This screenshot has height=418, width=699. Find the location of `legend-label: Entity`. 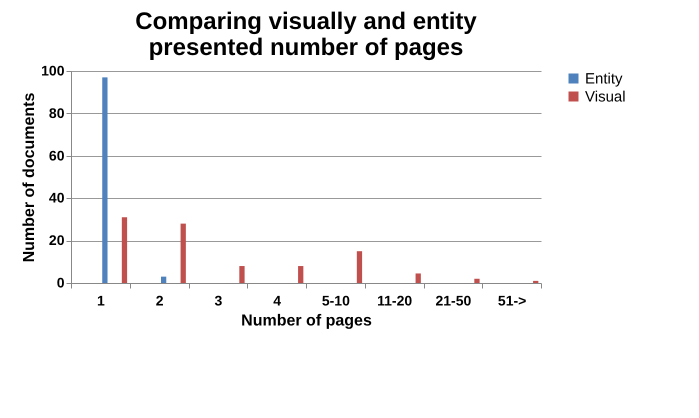

legend-label: Entity is located at coordinates (604, 79).